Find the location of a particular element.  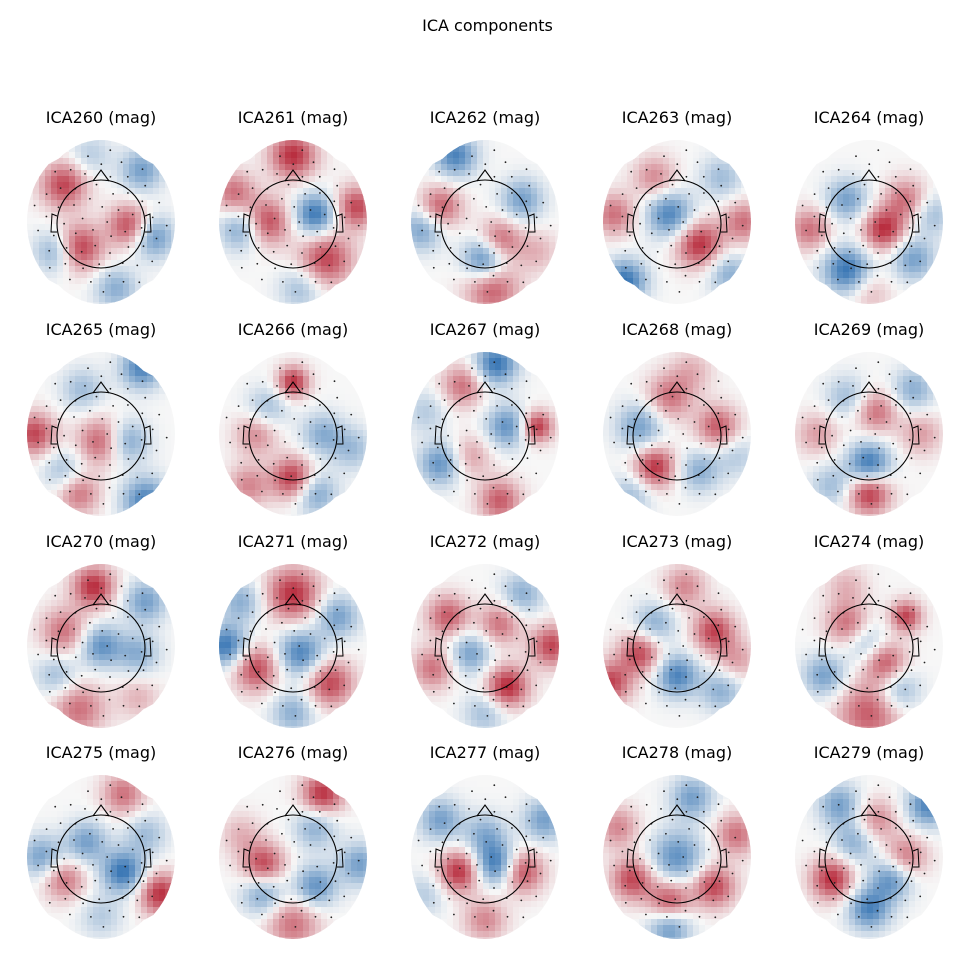

component-title: ICA277 (mag) is located at coordinates (485, 752).